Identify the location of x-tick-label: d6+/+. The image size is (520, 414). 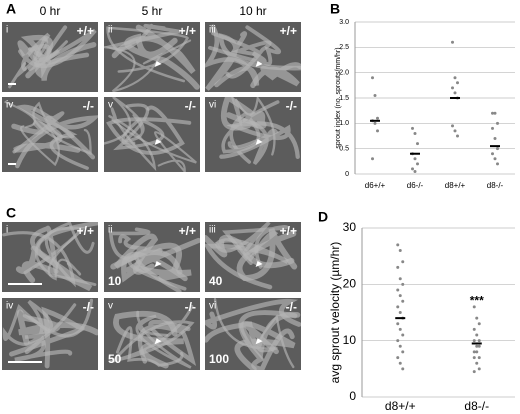
(375, 185).